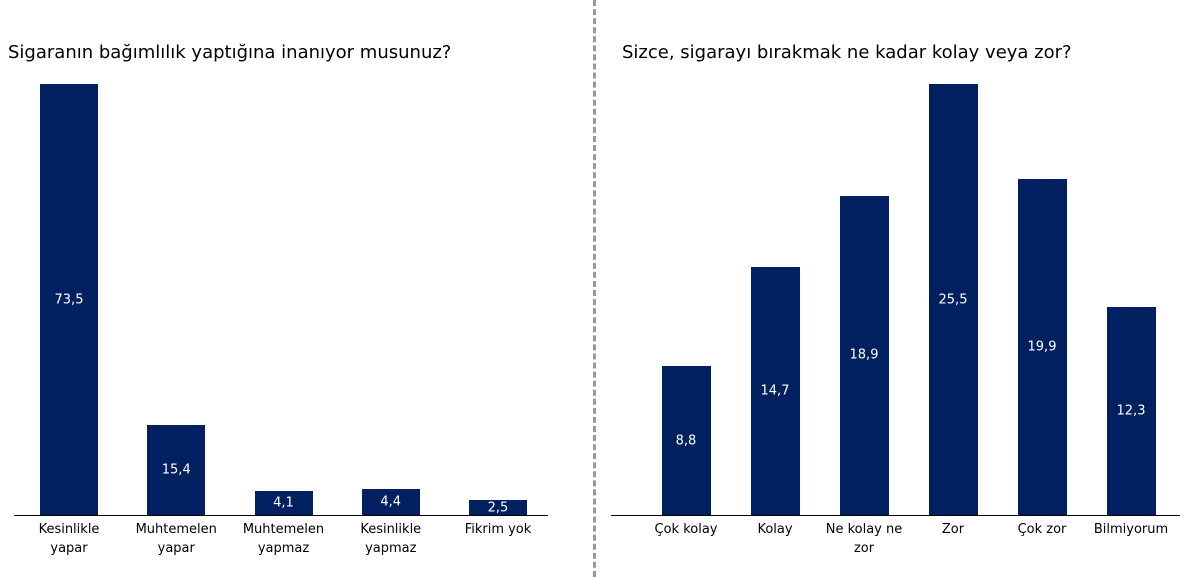 The image size is (1184, 577). I want to click on data-label: 18,9, so click(864, 355).